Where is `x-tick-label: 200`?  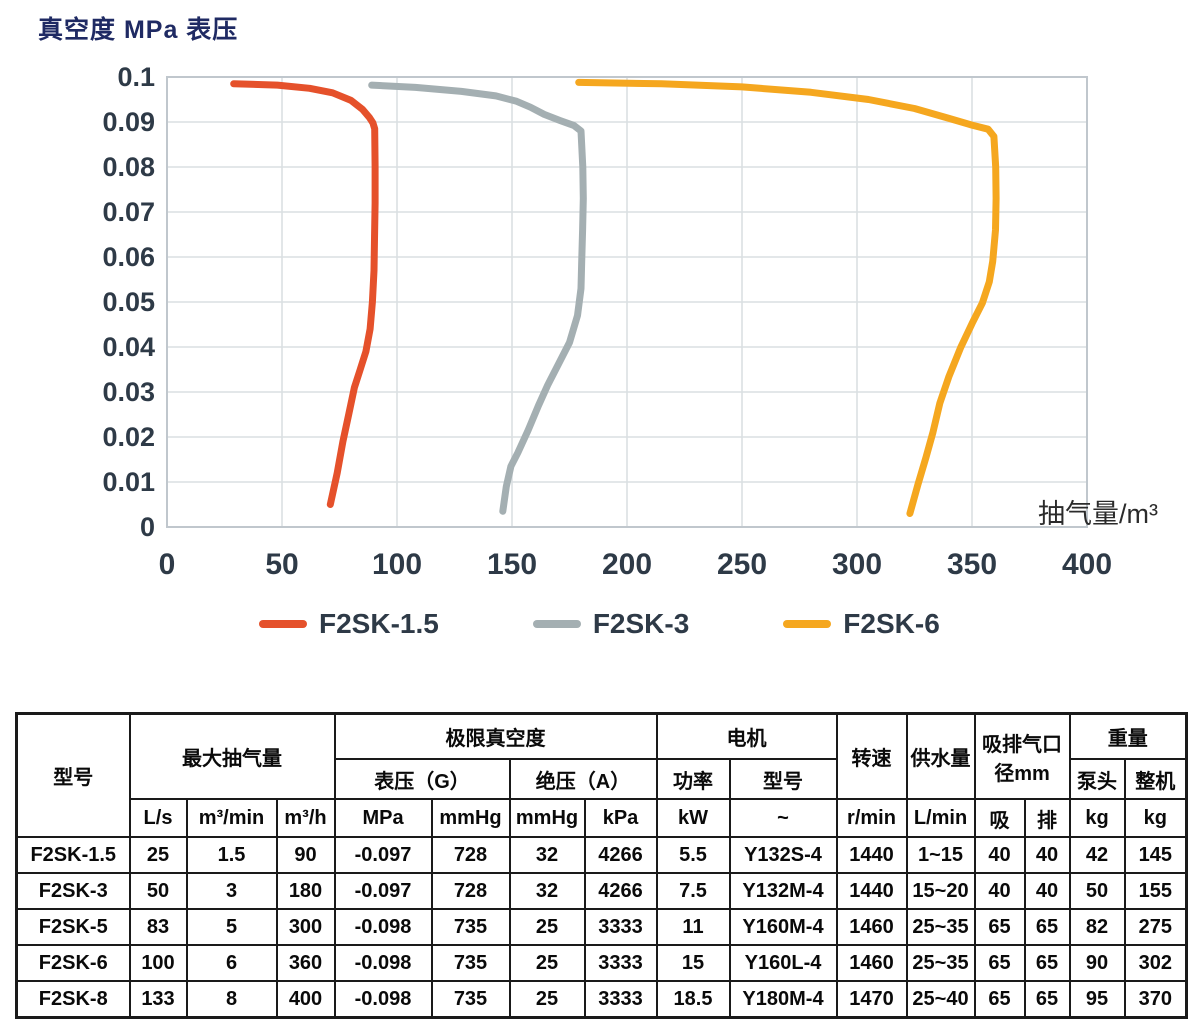 x-tick-label: 200 is located at coordinates (627, 564).